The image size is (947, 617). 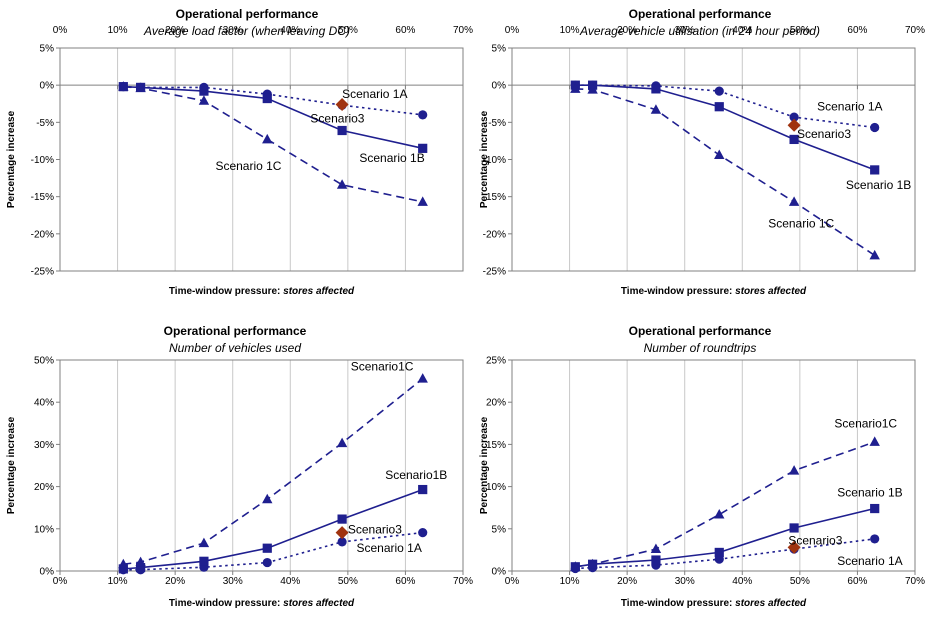 What do you see at coordinates (42, 197) in the screenshot?
I see `y-tick-label: -15%` at bounding box center [42, 197].